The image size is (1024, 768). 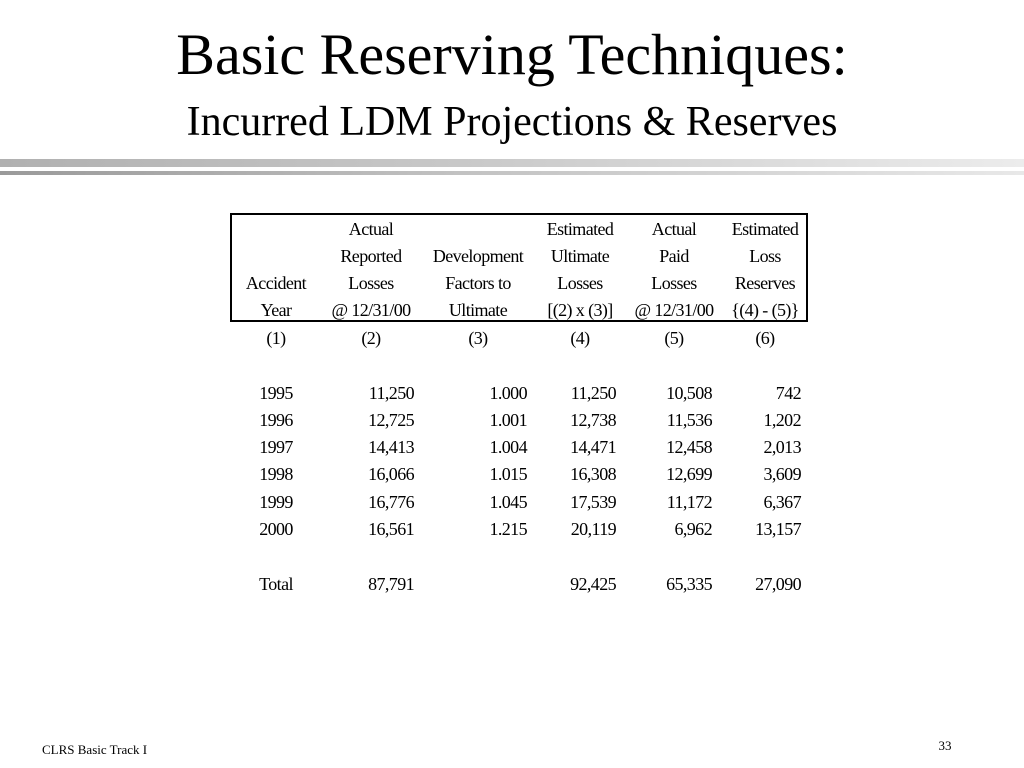 I want to click on header-col6-line2: Loss, so click(x=765, y=256).